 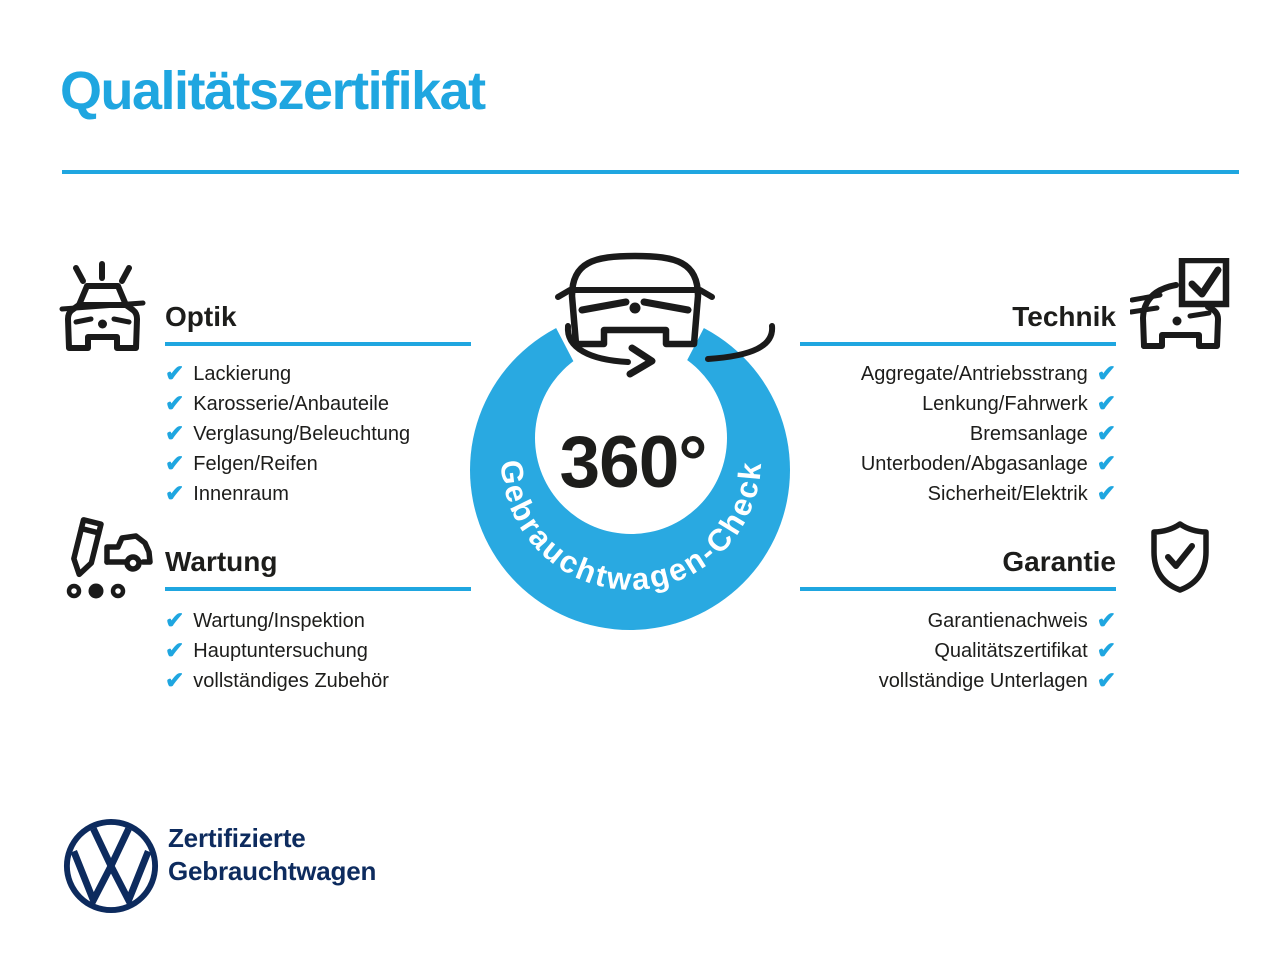 I want to click on checklist-item: ✔ Lackierung, so click(x=287, y=374).